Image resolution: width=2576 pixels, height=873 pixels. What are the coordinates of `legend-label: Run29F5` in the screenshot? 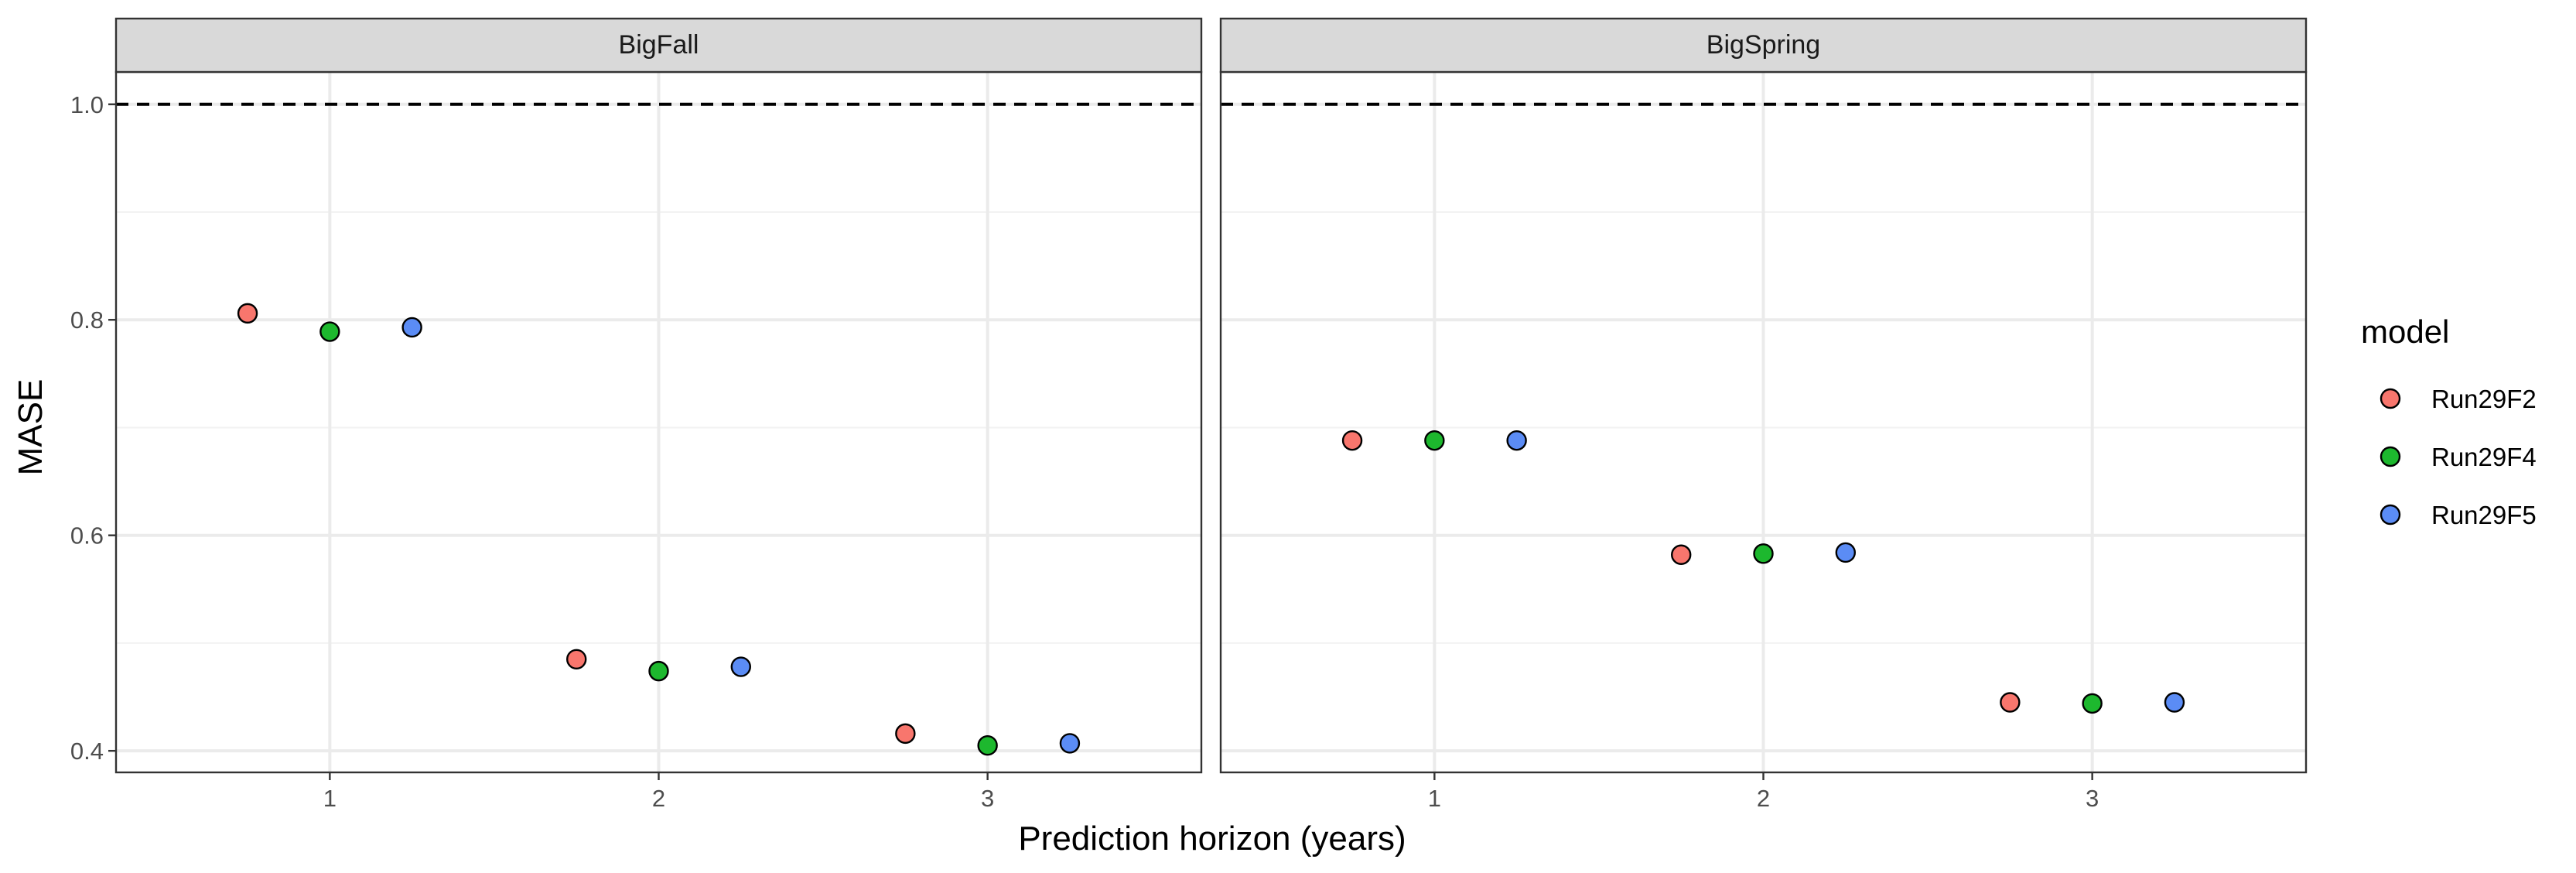 It's located at (2484, 515).